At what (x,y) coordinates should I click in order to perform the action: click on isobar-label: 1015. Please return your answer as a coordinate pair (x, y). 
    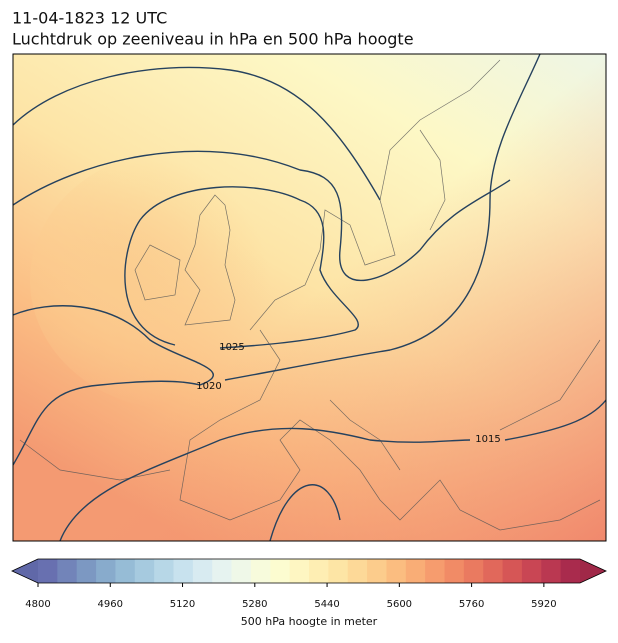
    Looking at the image, I should click on (487, 439).